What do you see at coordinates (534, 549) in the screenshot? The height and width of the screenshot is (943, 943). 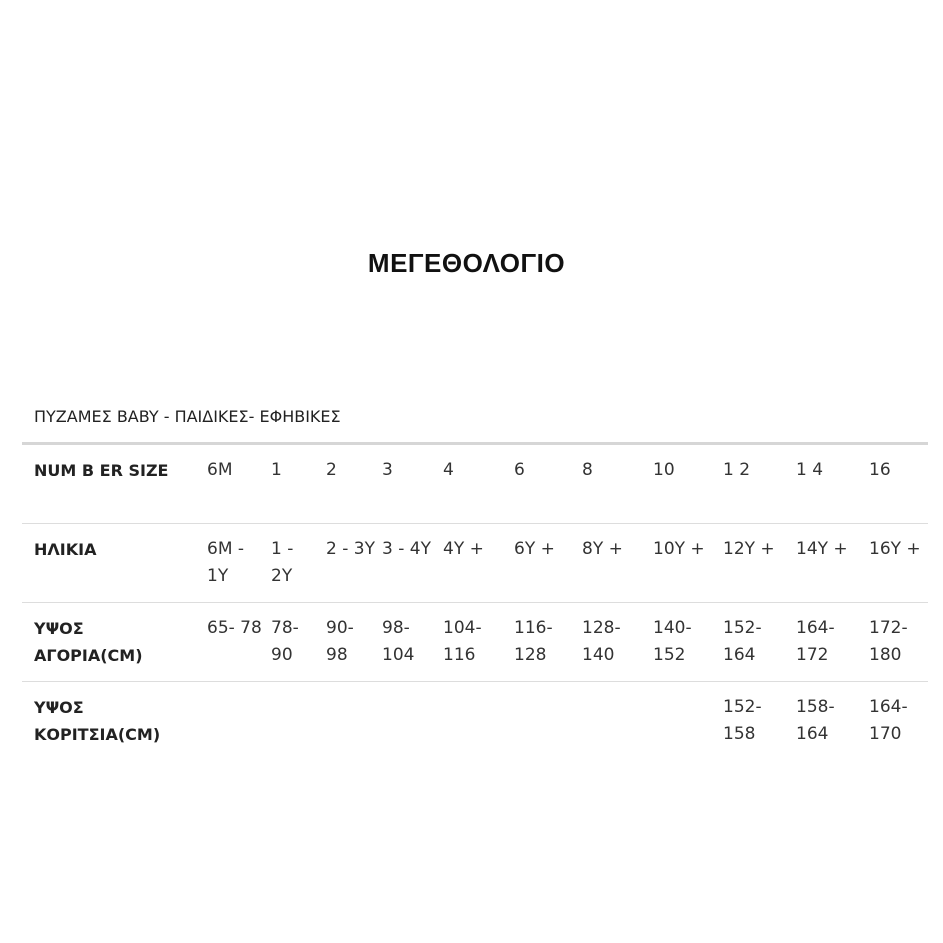 I see `table-cell: 6Y +` at bounding box center [534, 549].